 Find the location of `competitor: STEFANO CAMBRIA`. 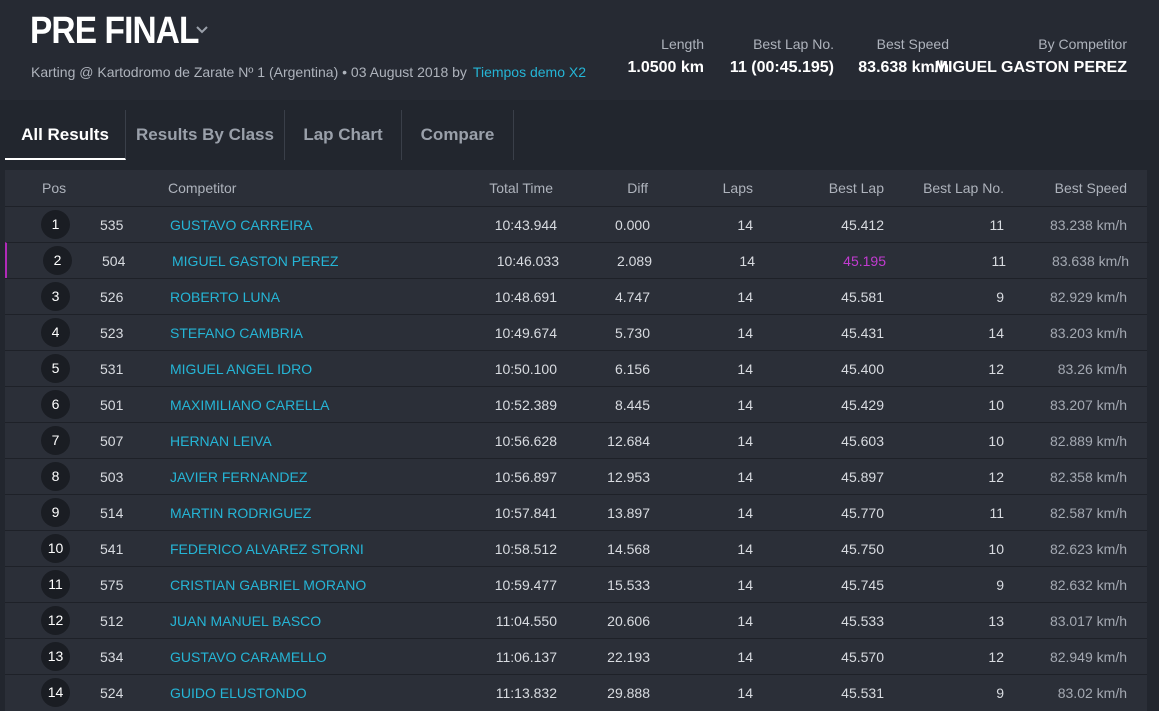

competitor: STEFANO CAMBRIA is located at coordinates (237, 333).